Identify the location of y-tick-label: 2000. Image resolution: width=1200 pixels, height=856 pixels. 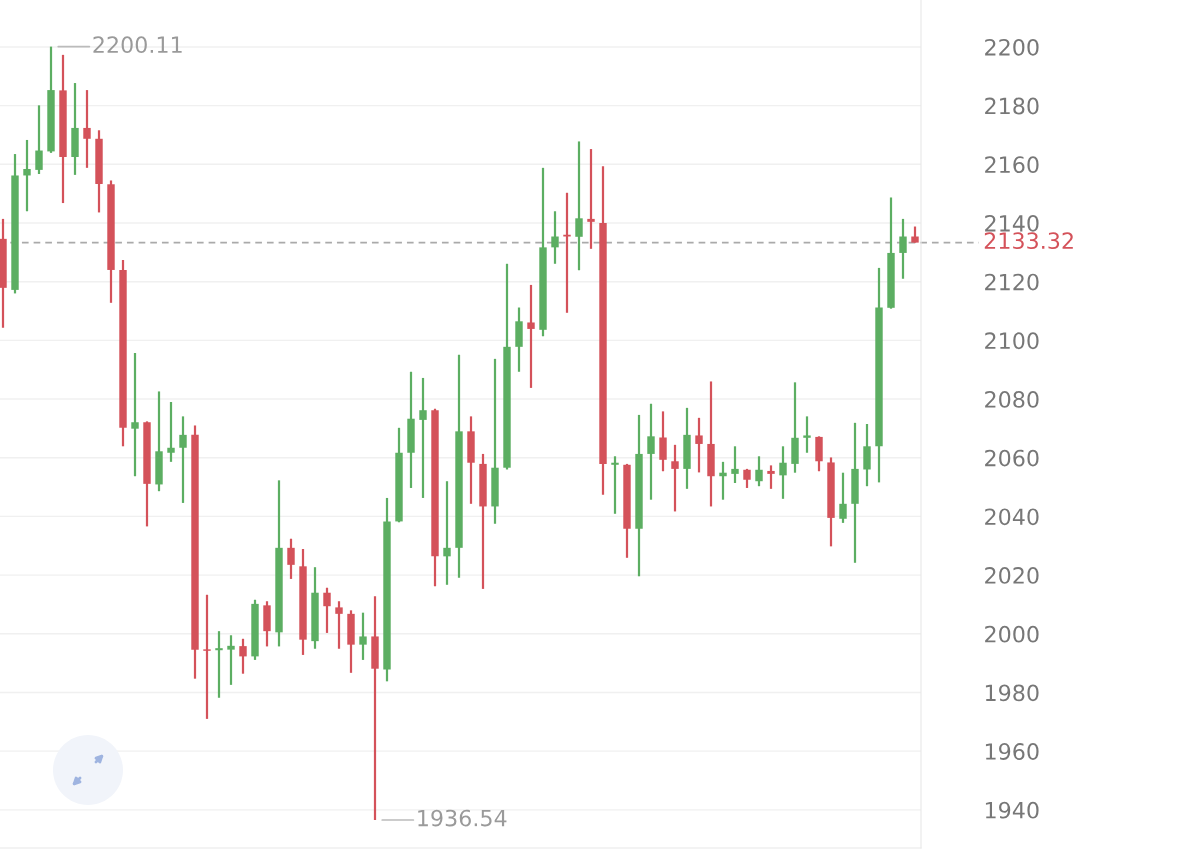
(1012, 634).